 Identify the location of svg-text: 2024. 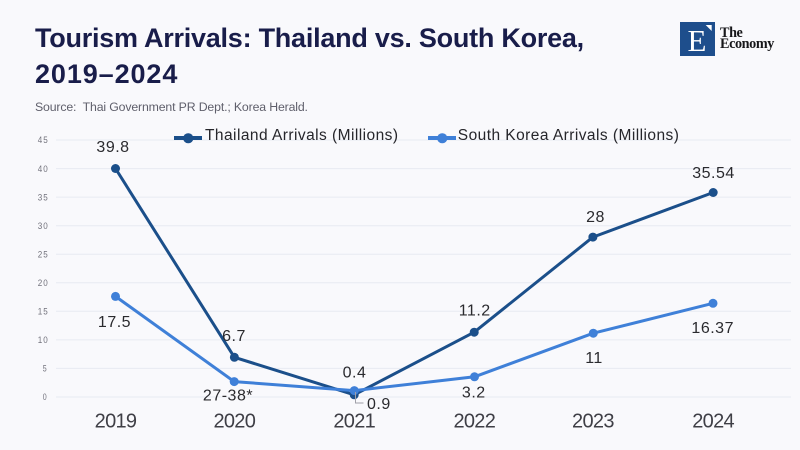
(713, 421).